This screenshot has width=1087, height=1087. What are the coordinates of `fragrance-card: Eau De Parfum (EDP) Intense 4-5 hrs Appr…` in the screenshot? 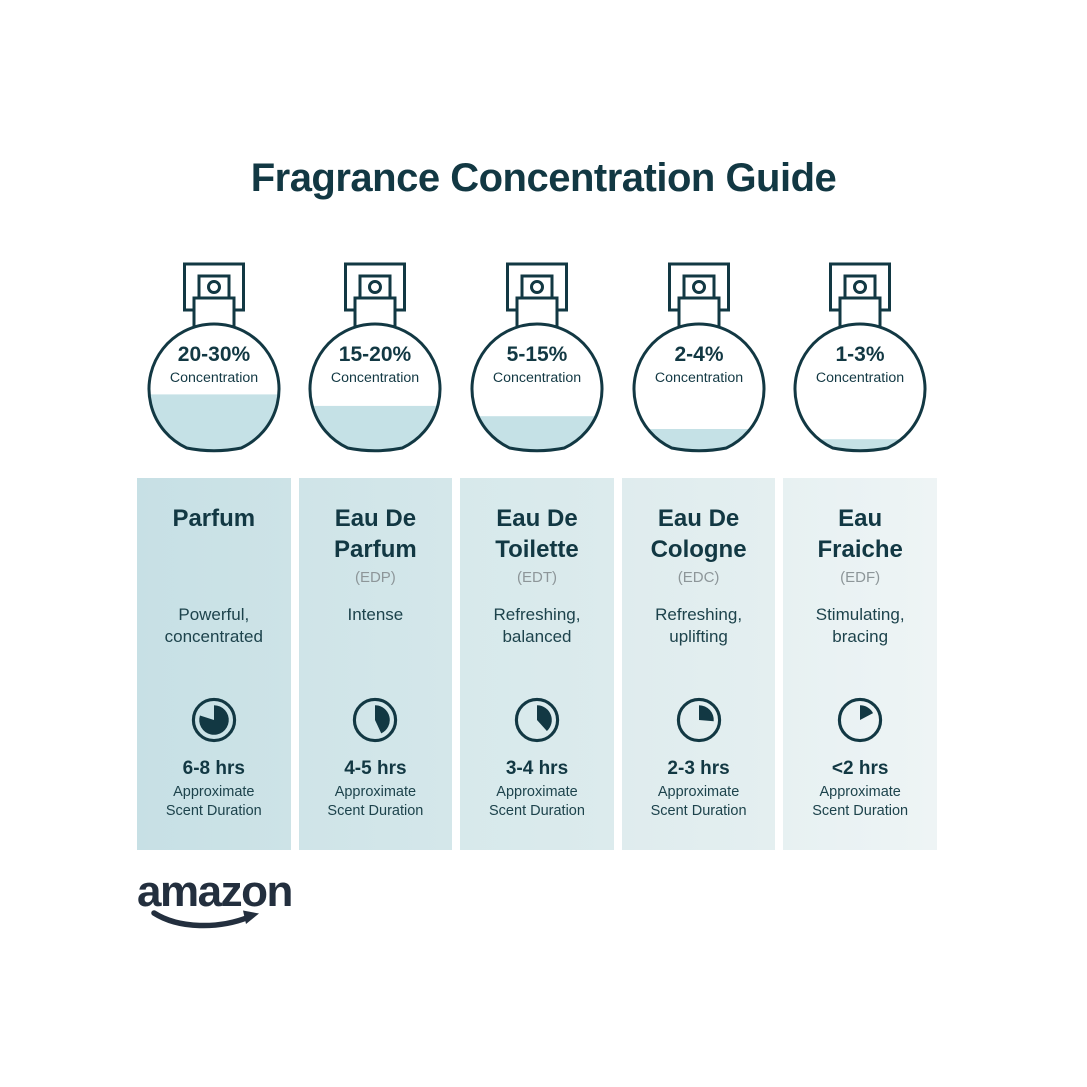 It's located at (375, 664).